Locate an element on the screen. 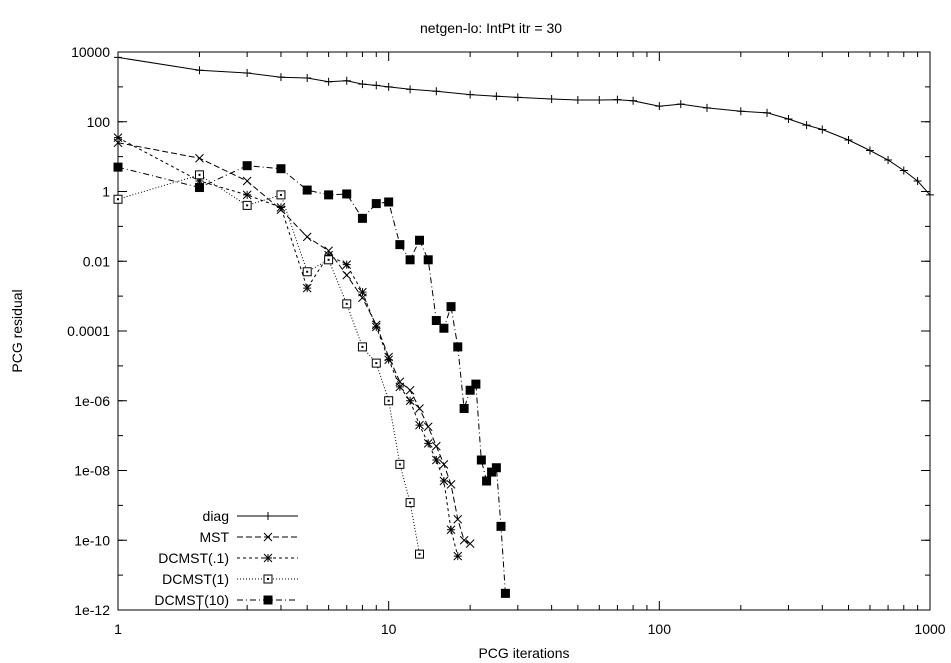 This screenshot has height=663, width=951. y-tick-label: 0.01 is located at coordinates (96, 261).